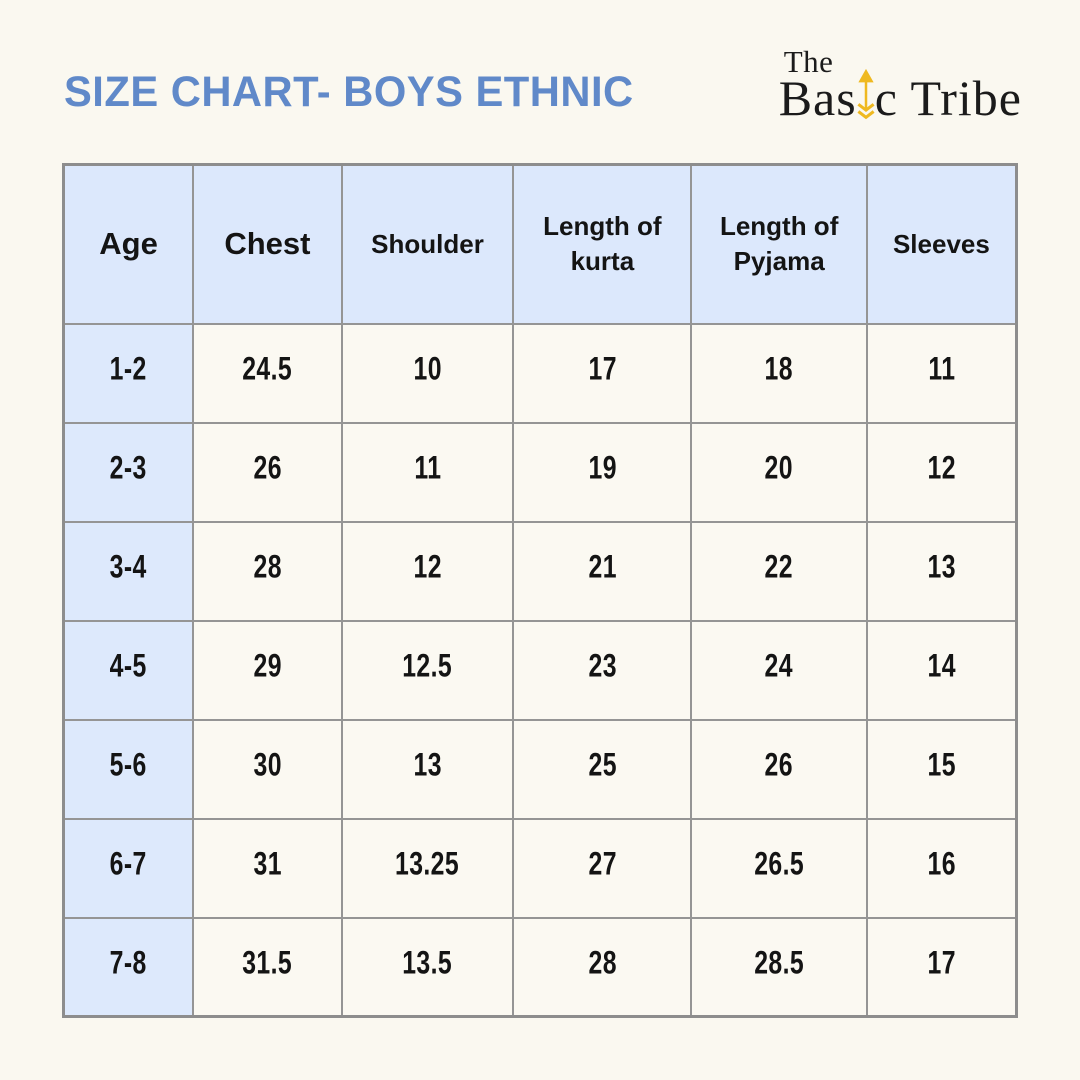  What do you see at coordinates (129, 962) in the screenshot?
I see `cell-value: 7-8` at bounding box center [129, 962].